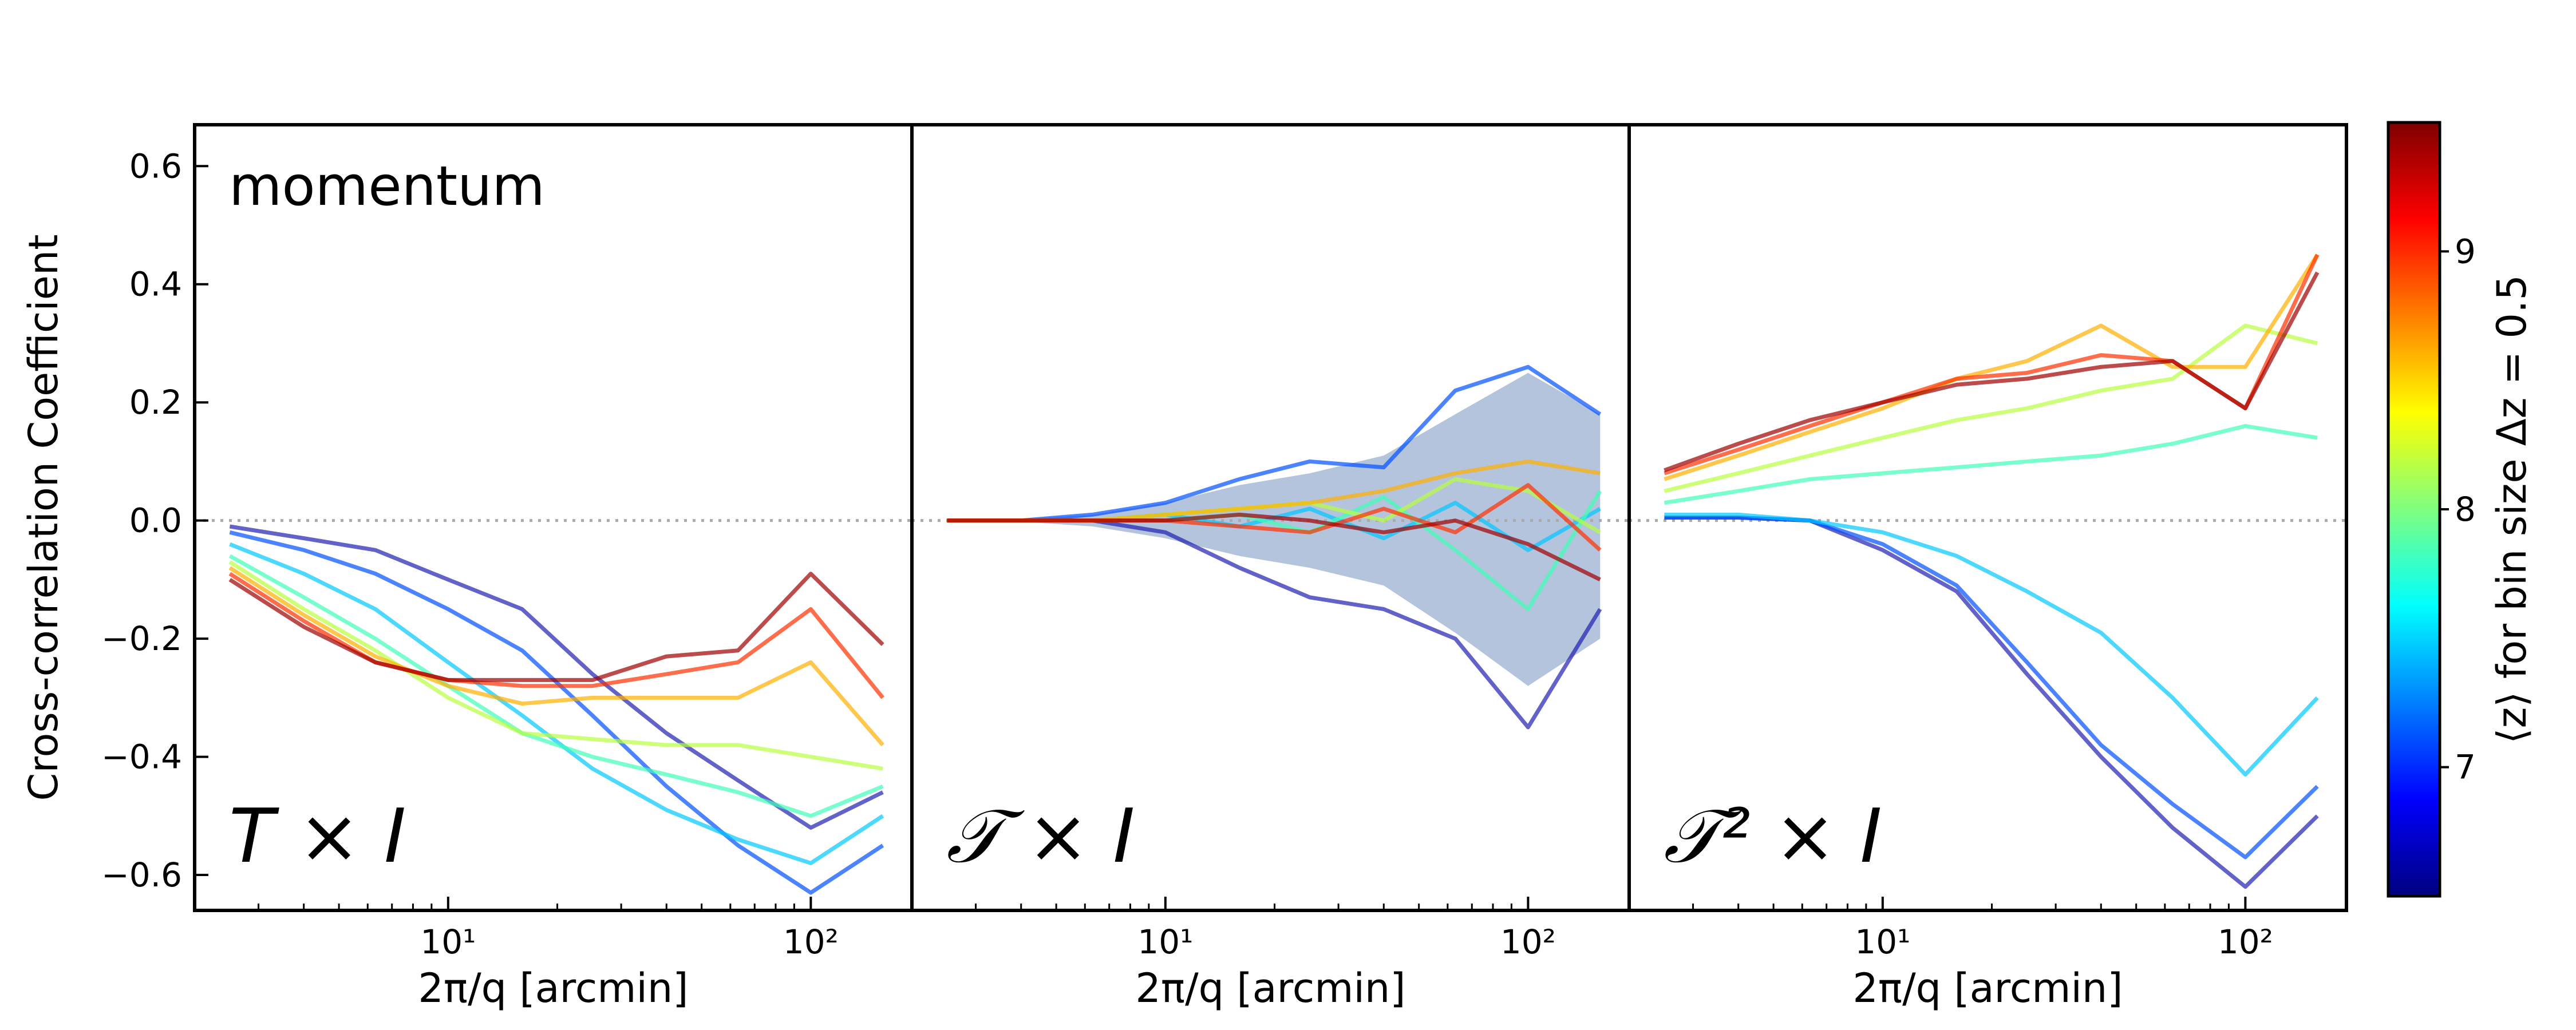 This screenshot has height=1030, width=2576. Describe the element at coordinates (387, 186) in the screenshot. I see `panel-title: momentum` at that location.